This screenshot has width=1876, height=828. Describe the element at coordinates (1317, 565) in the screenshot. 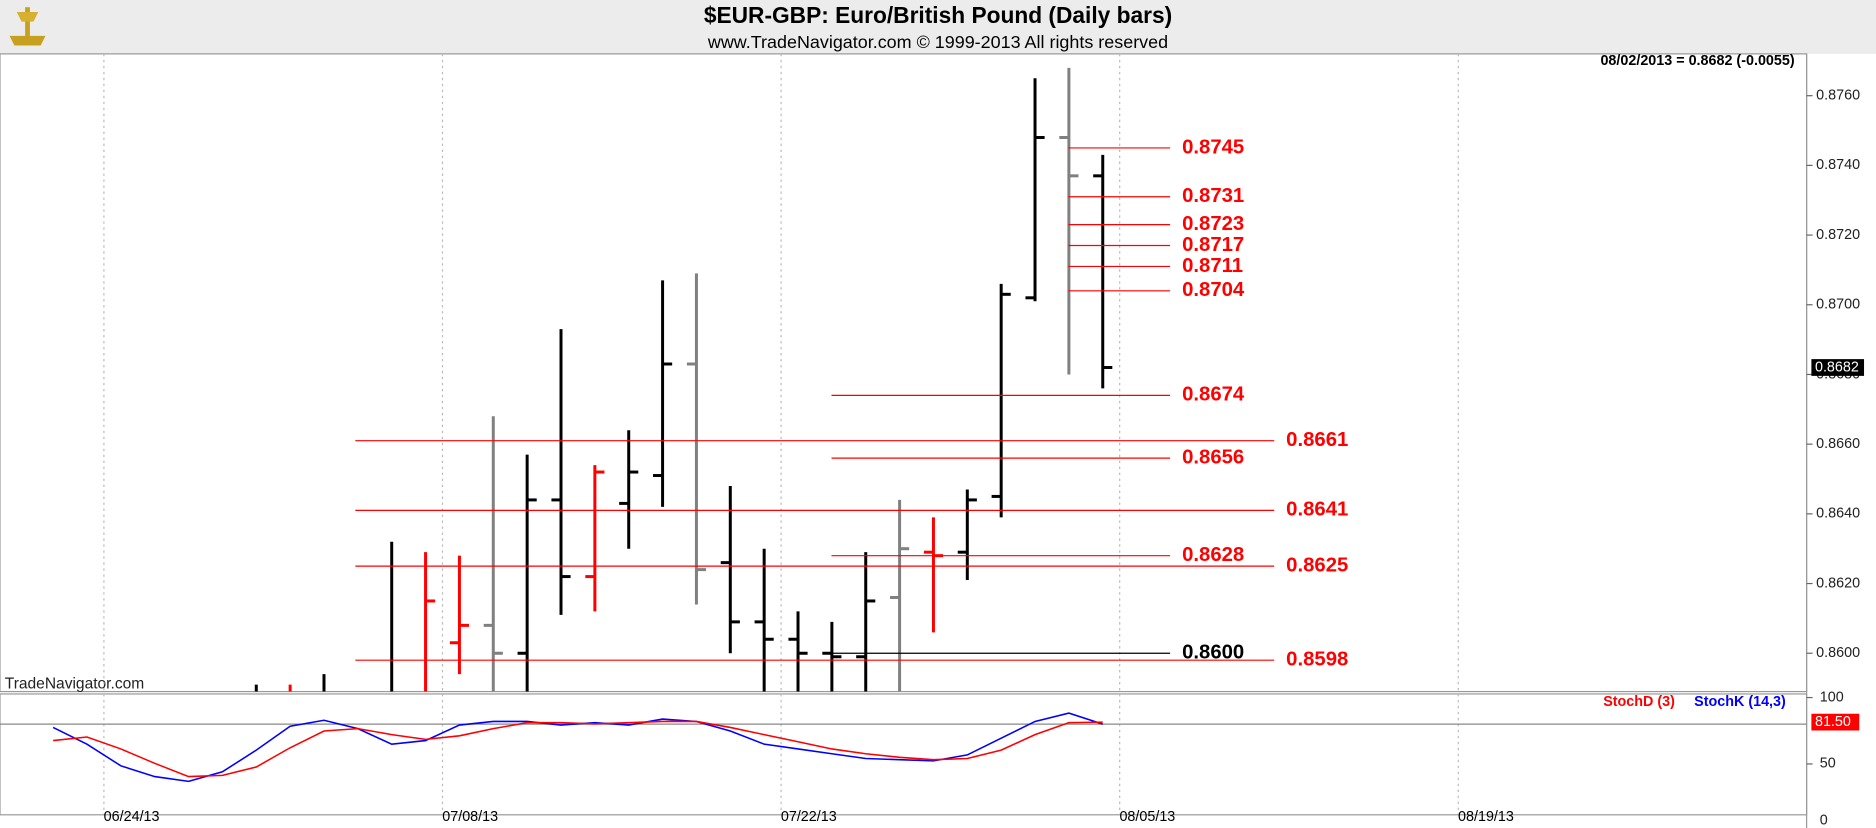

I see `level-label: 0.8625` at that location.